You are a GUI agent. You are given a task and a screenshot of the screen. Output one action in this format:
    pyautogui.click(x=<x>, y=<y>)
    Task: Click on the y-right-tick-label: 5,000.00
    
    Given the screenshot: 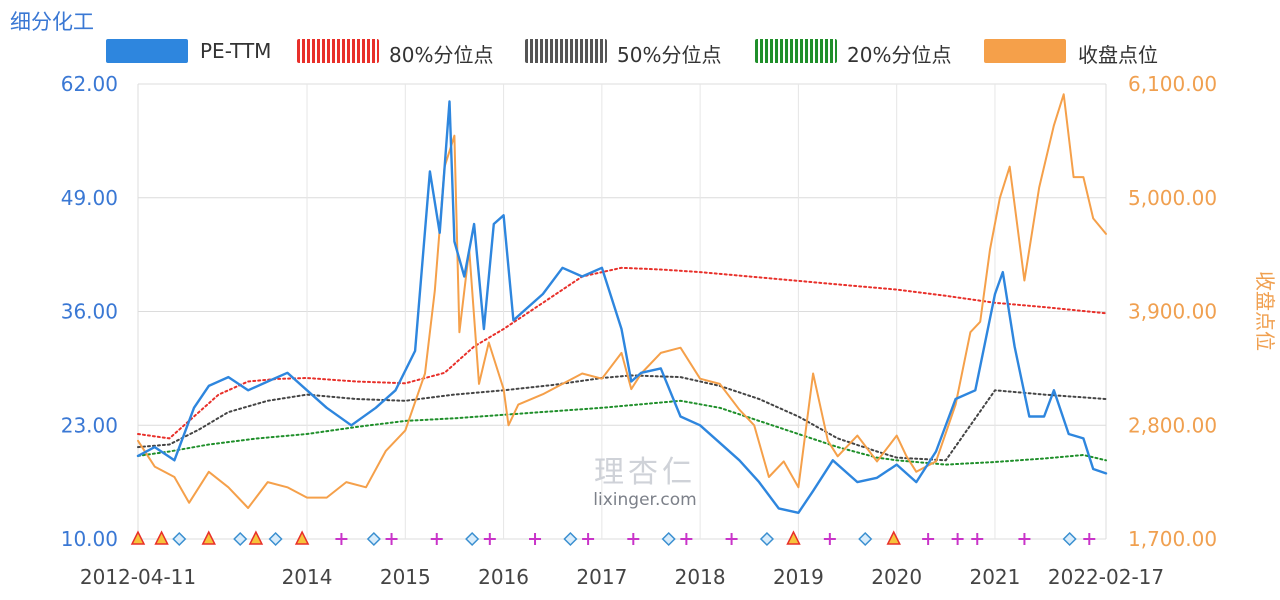 What is the action you would take?
    pyautogui.click(x=1172, y=198)
    